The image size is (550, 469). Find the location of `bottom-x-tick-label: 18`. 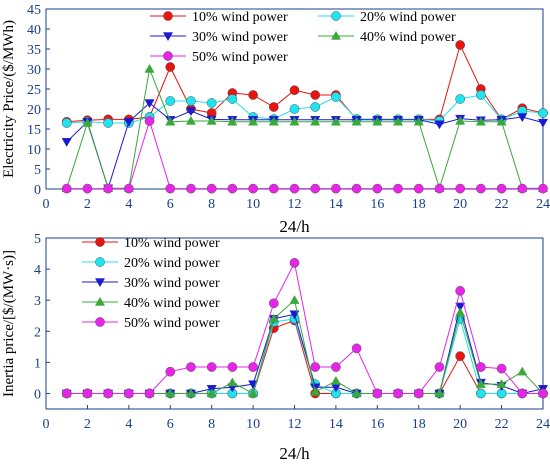

bottom-x-tick-label: 18 is located at coordinates (419, 424).